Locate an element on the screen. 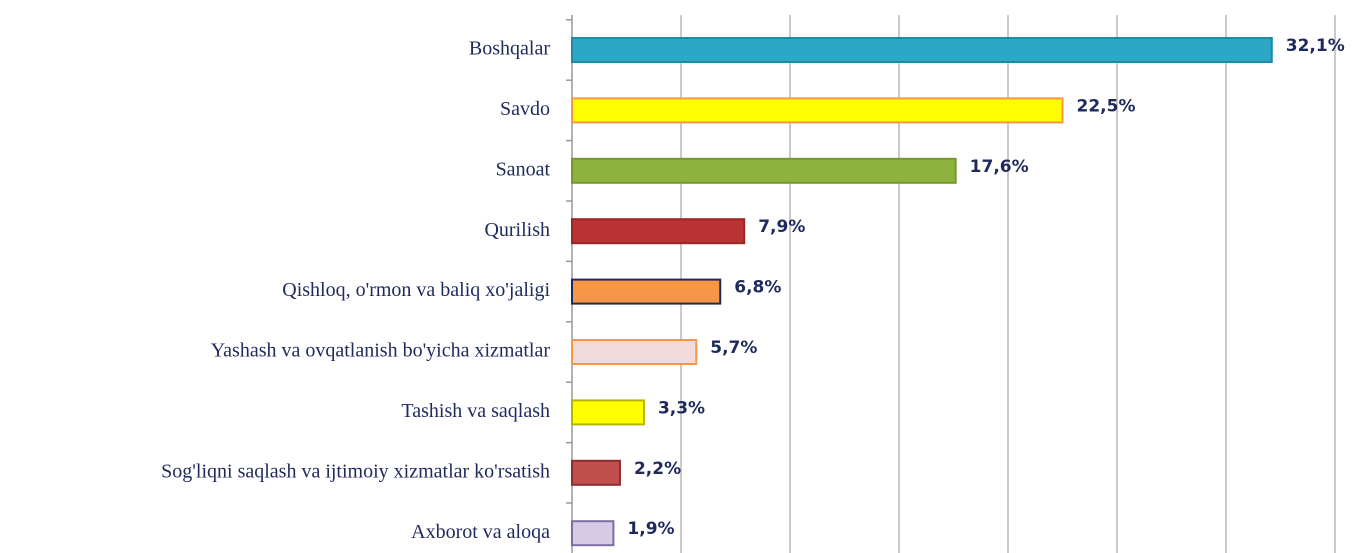  value-label: 22,5% is located at coordinates (1106, 106).